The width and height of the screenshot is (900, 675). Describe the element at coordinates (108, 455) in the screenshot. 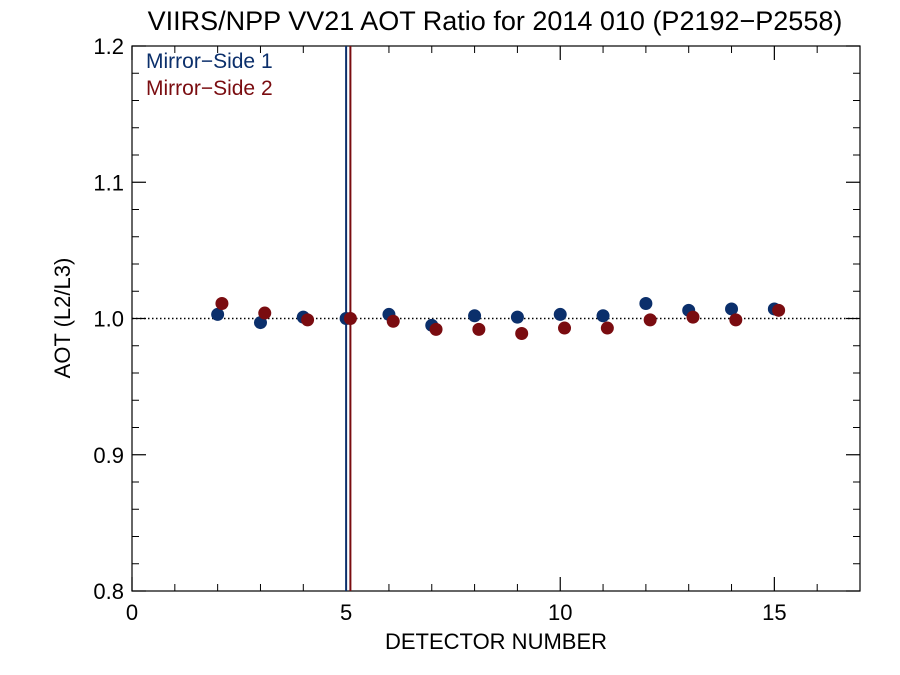

I see `y-tick-label: 0.9` at that location.